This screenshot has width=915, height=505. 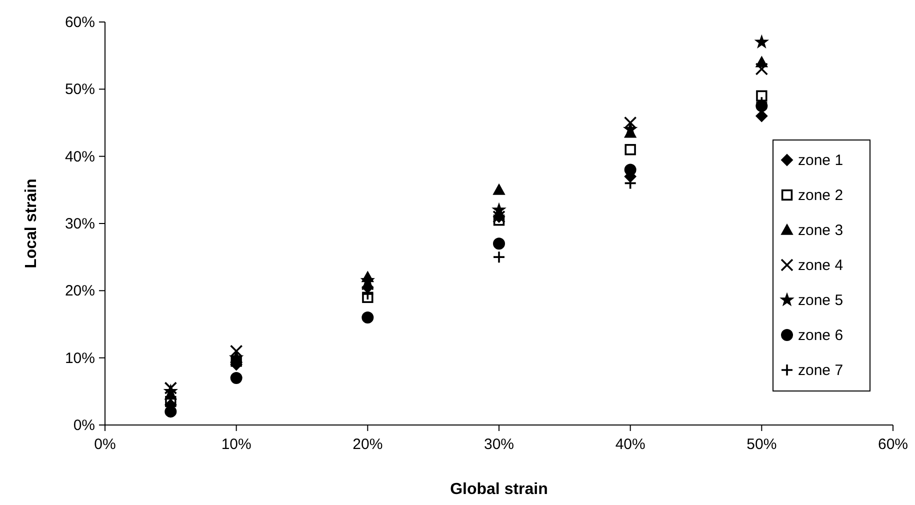 What do you see at coordinates (821, 335) in the screenshot?
I see `legend-label: zone 6` at bounding box center [821, 335].